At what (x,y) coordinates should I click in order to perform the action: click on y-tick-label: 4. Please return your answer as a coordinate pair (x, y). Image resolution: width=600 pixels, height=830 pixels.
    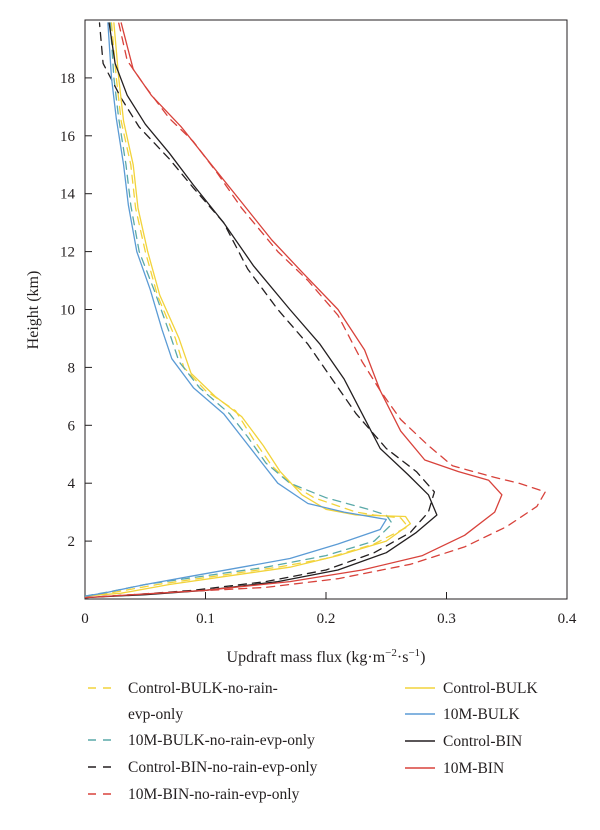
    Looking at the image, I should click on (72, 484).